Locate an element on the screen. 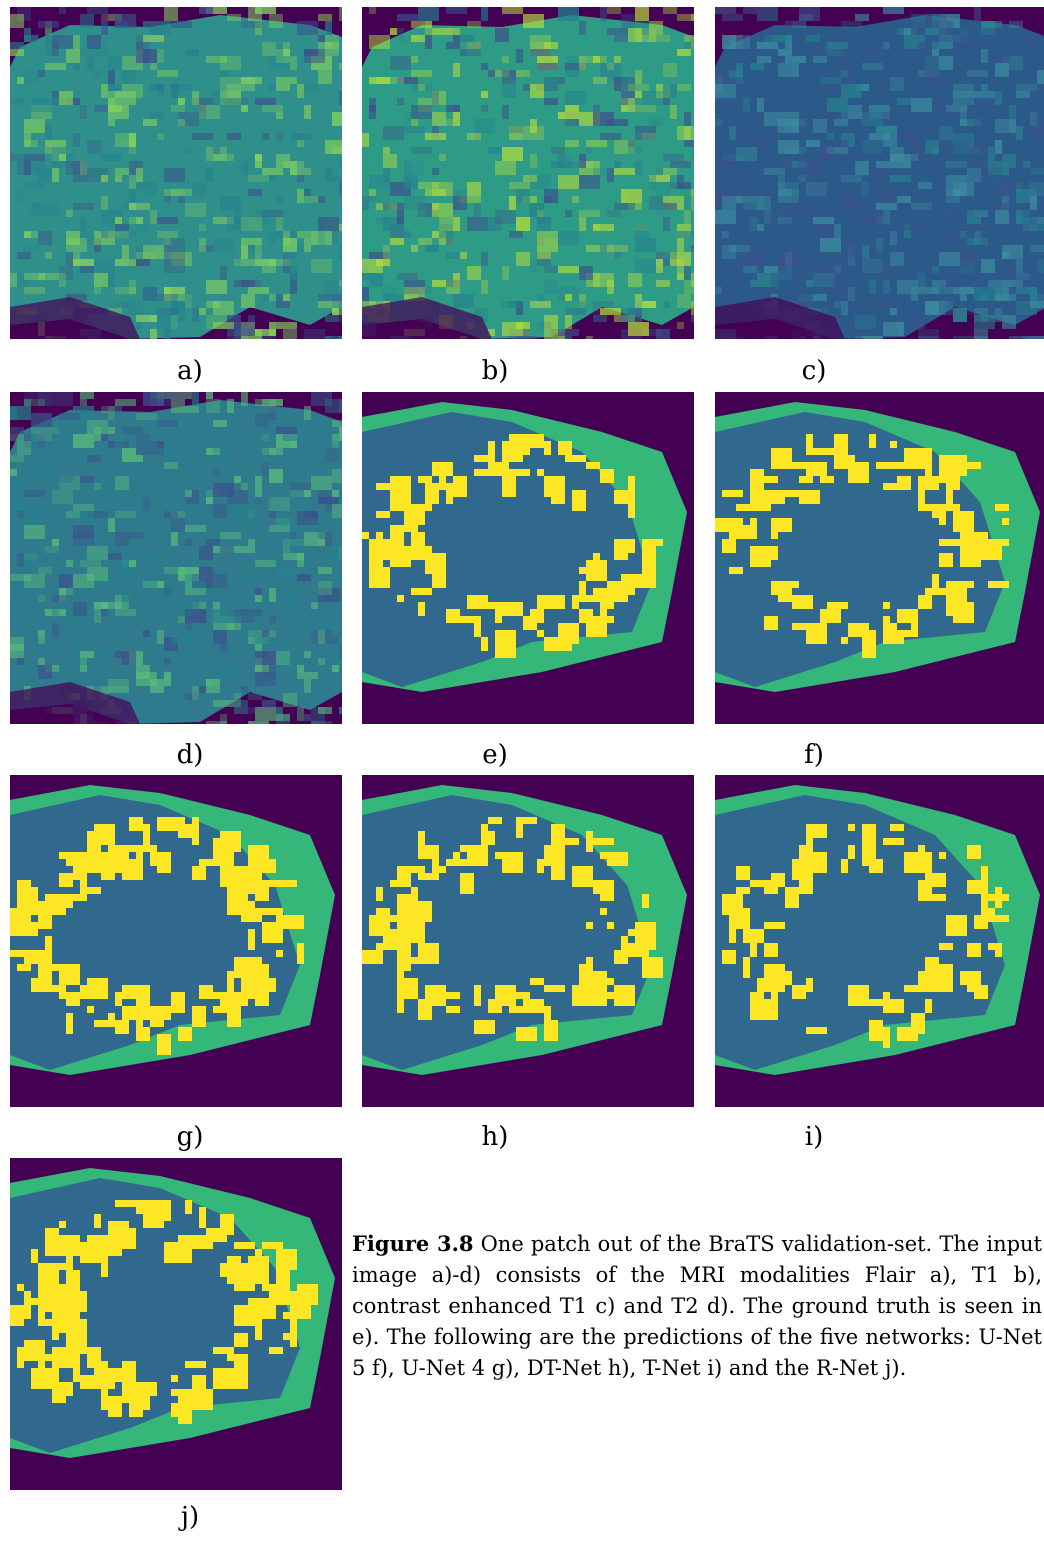 This screenshot has width=1044, height=1541. panel-c is located at coordinates (879, 173).